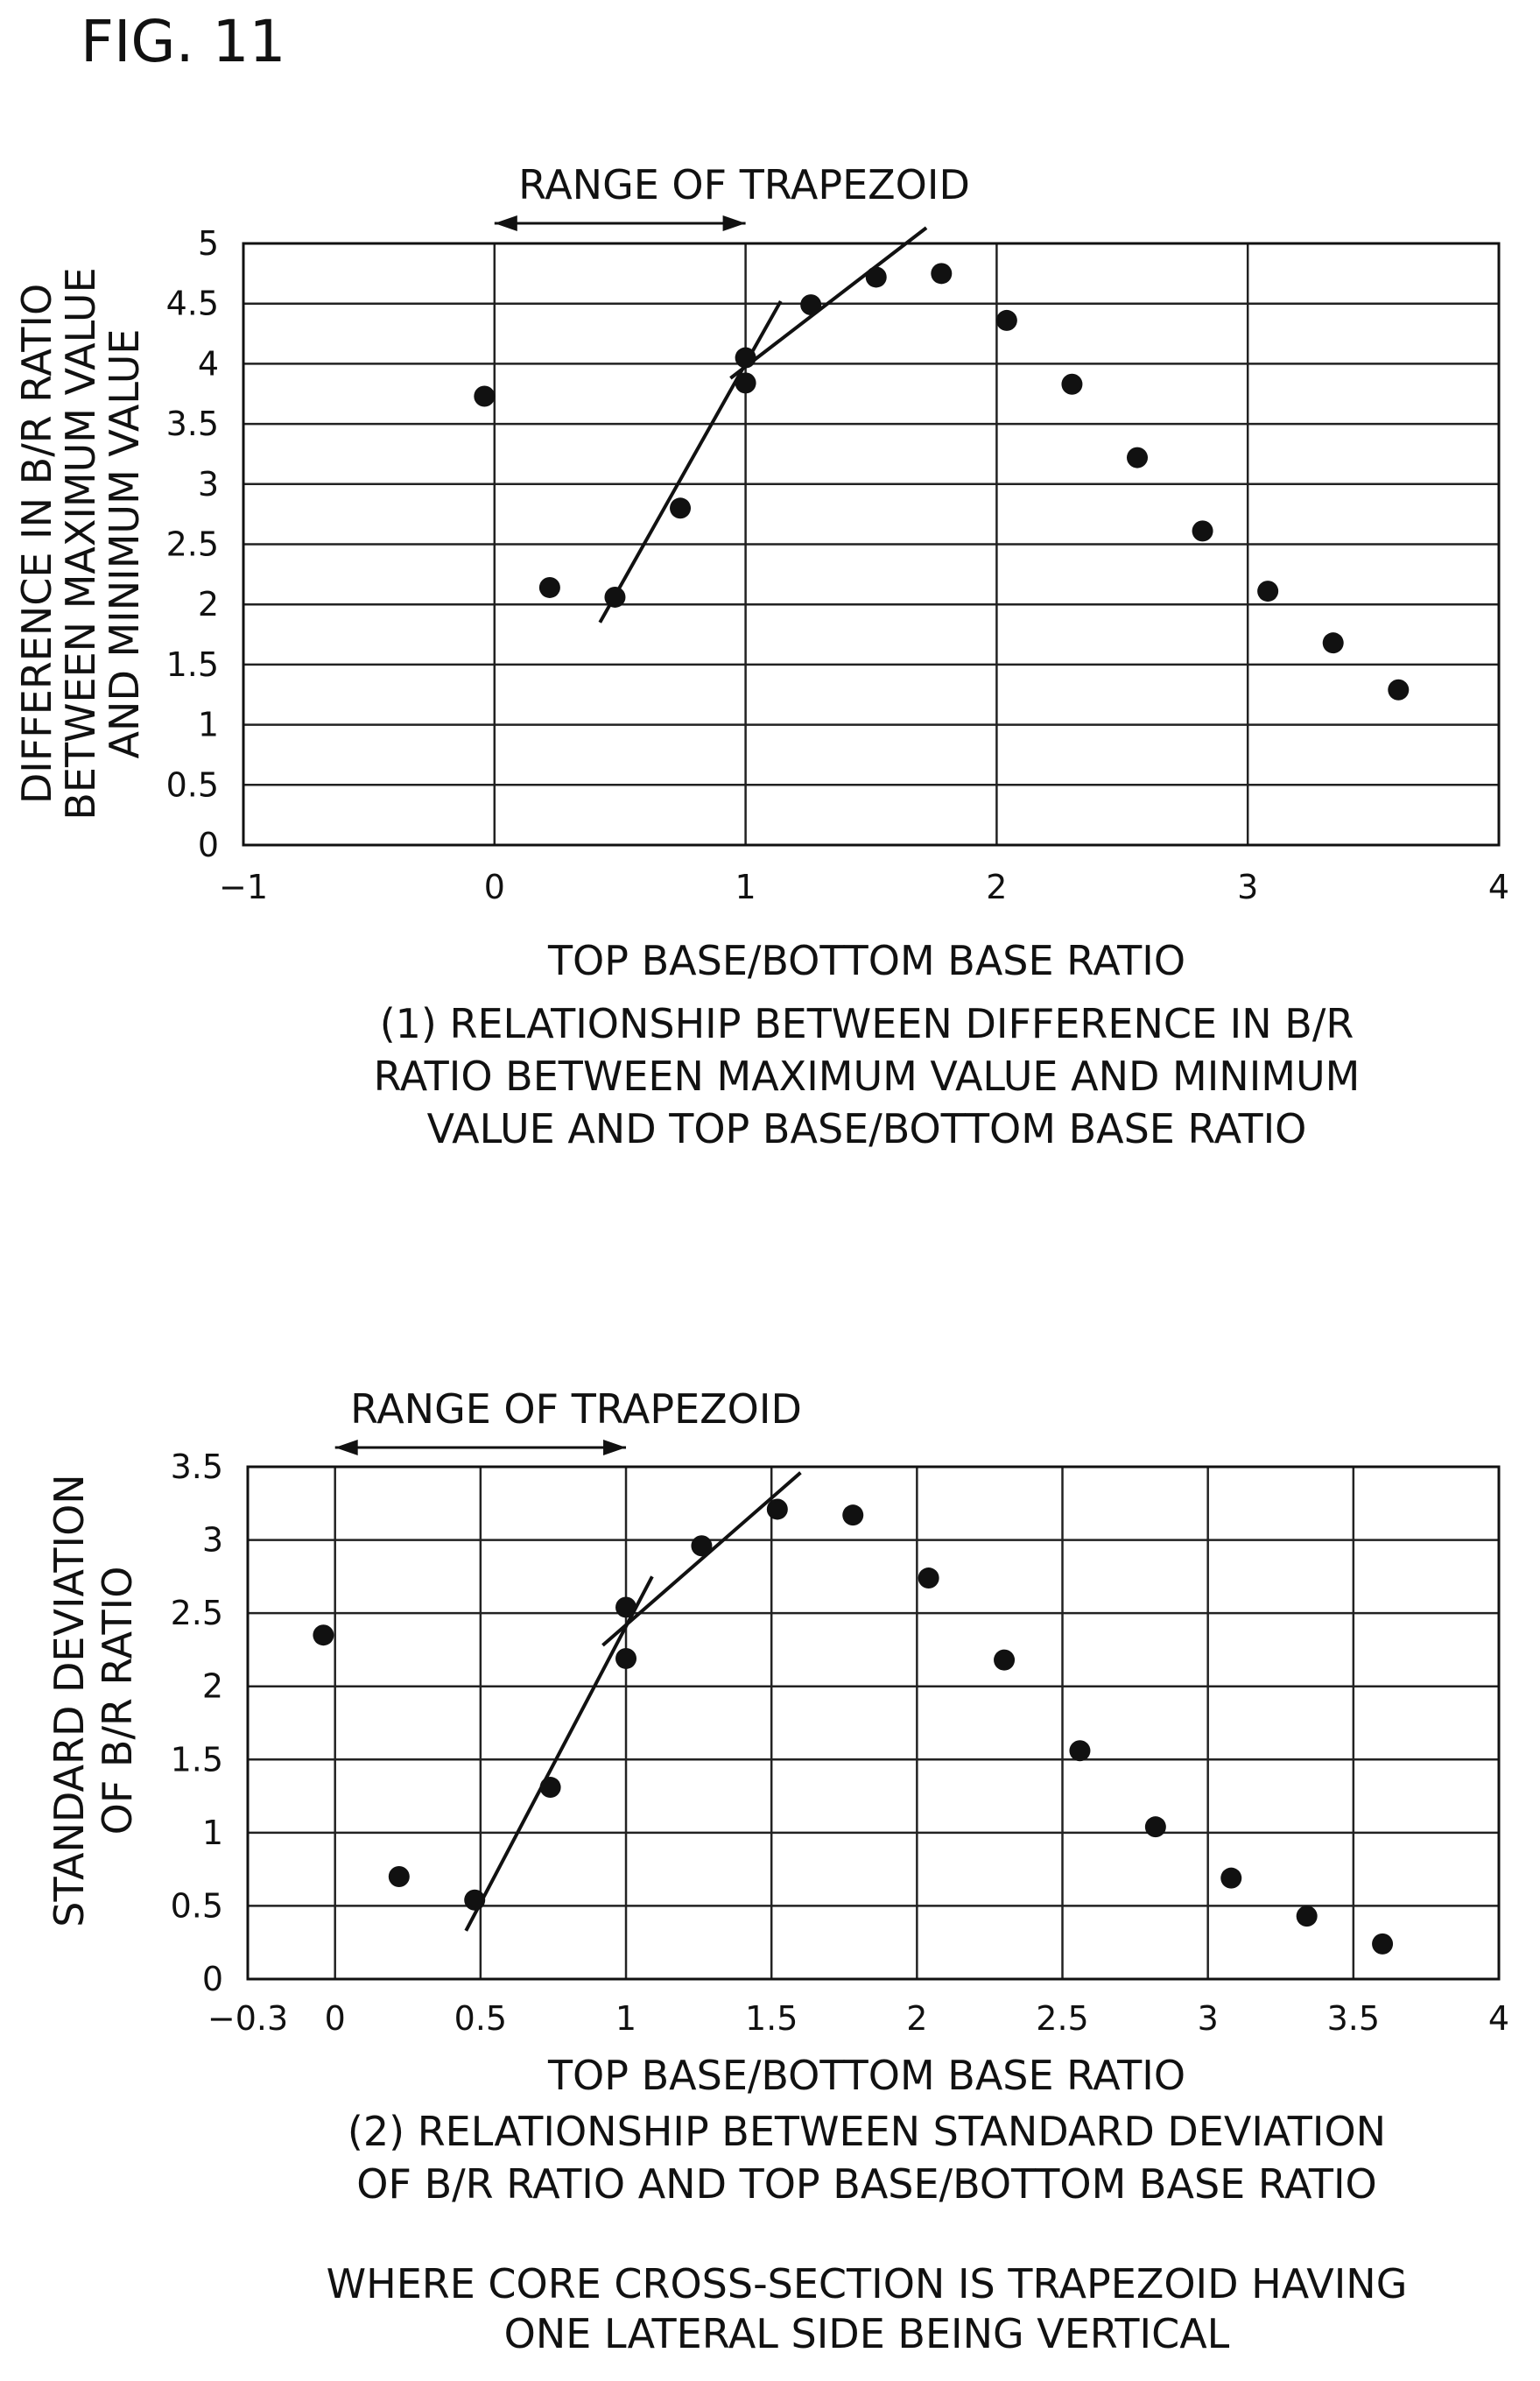 This screenshot has height=2381, width=1540. Describe the element at coordinates (494, 887) in the screenshot. I see `chart-1-x-tick-label: 0` at that location.